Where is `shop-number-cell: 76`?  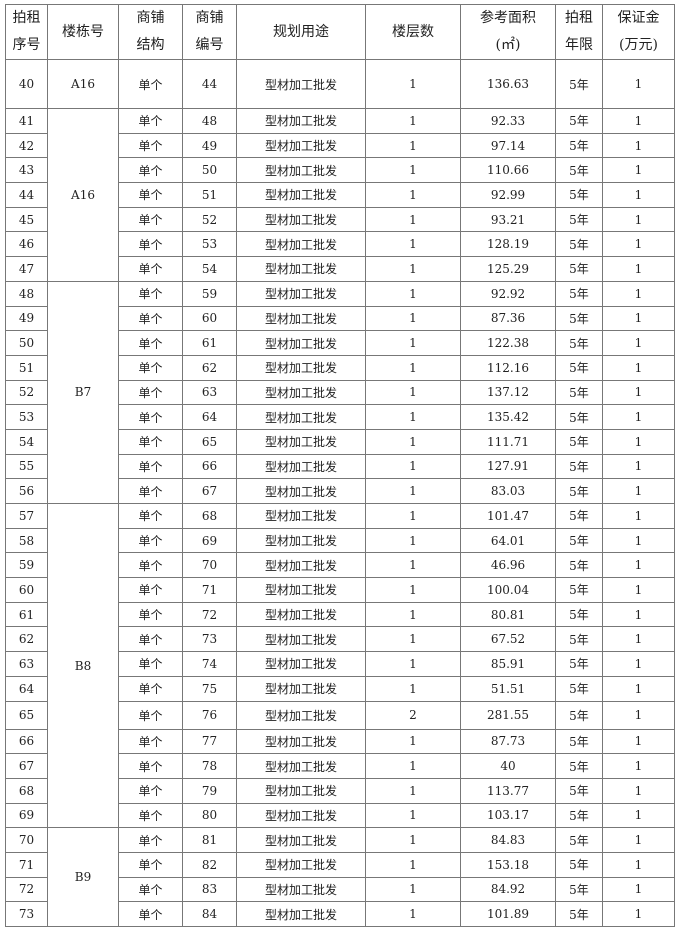
shop-number-cell: 76 is located at coordinates (209, 715).